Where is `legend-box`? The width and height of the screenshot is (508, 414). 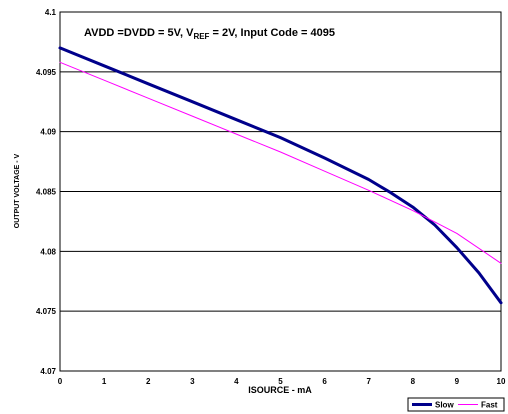 legend-box is located at coordinates (456, 404).